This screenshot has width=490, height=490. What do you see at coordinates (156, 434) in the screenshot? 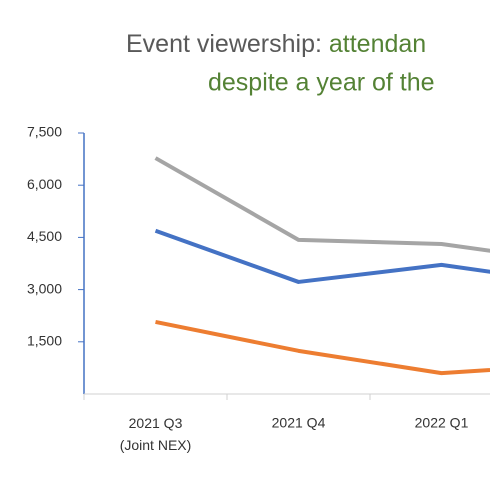
I see `x-tick-label: 2021 Q3 (Joint NEX)` at bounding box center [156, 434].